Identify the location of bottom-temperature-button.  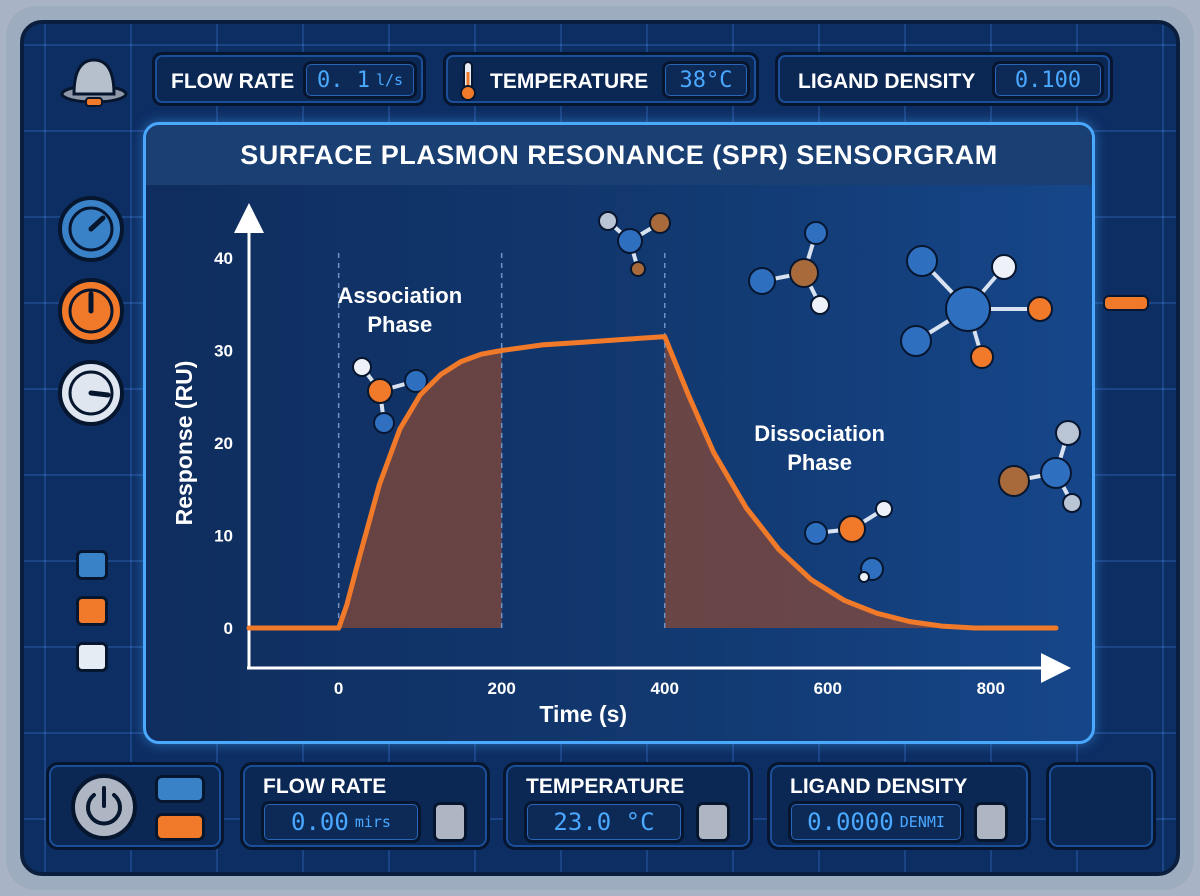
(713, 822).